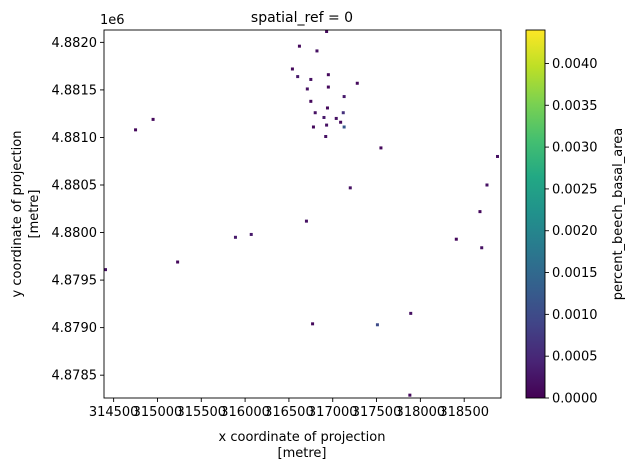 The width and height of the screenshot is (632, 469). What do you see at coordinates (575, 64) in the screenshot?
I see `colorbar-tick-label: 0.0040` at bounding box center [575, 64].